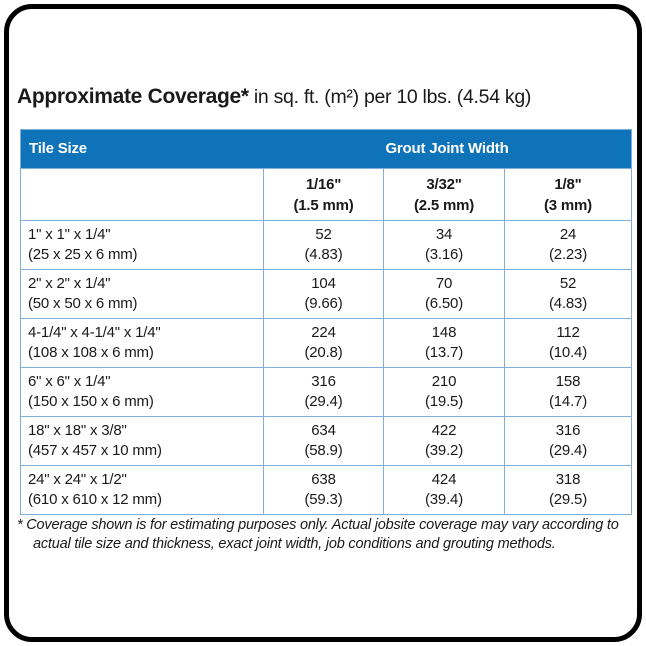  What do you see at coordinates (142, 490) in the screenshot?
I see `tile-size-cell: 24" x 24" x 1/2" (610 x 610 x 12 mm)` at bounding box center [142, 490].